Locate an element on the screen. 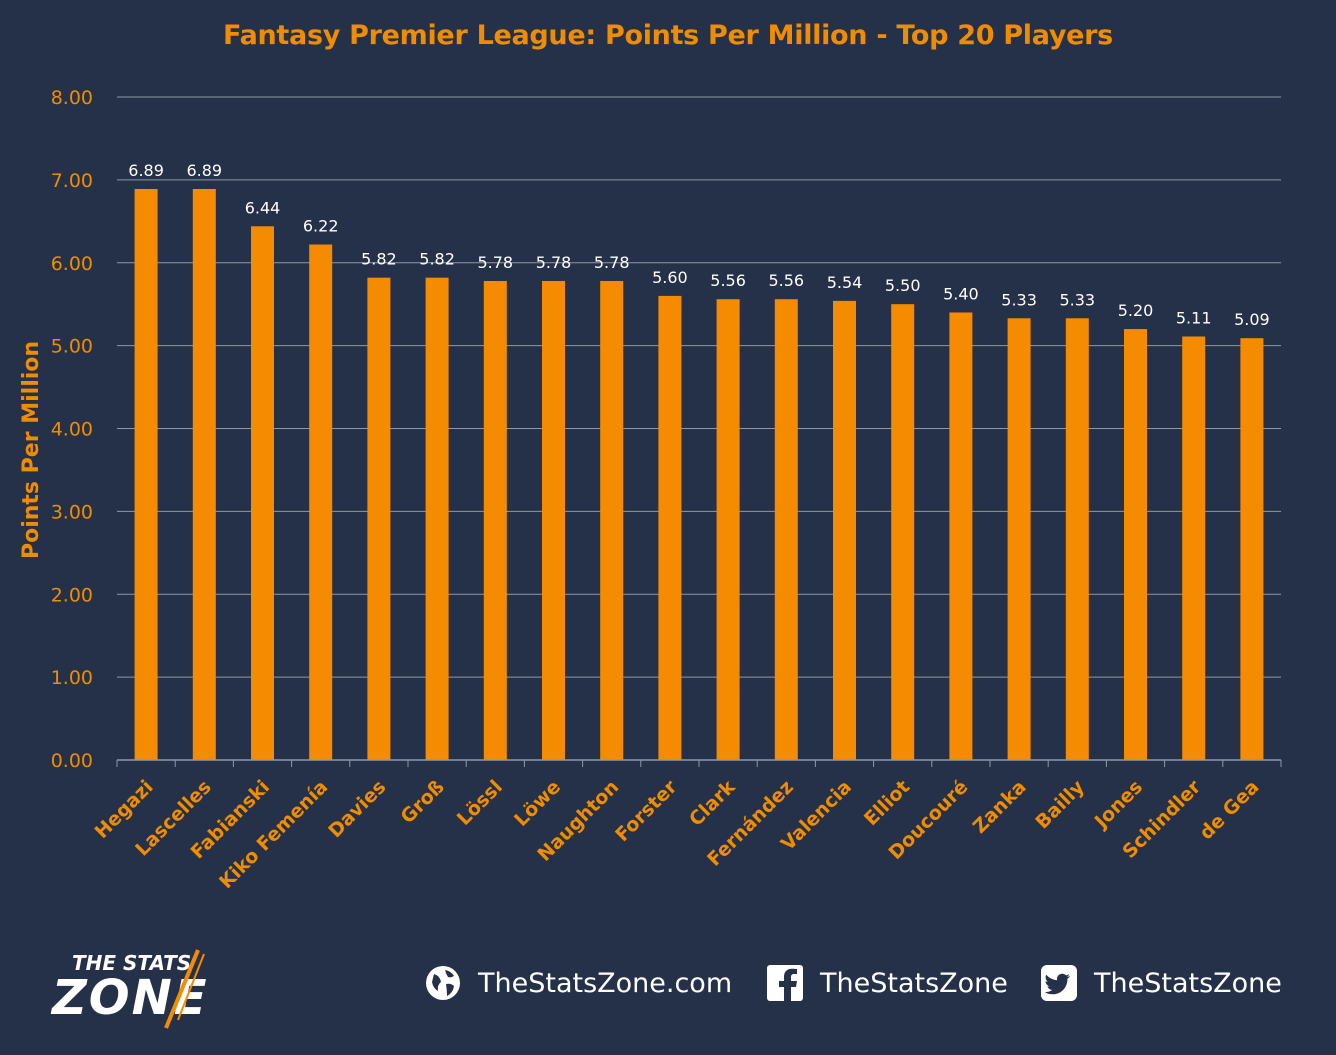 Image resolution: width=1336 pixels, height=1055 pixels. data-label: 5.11 is located at coordinates (1194, 318).